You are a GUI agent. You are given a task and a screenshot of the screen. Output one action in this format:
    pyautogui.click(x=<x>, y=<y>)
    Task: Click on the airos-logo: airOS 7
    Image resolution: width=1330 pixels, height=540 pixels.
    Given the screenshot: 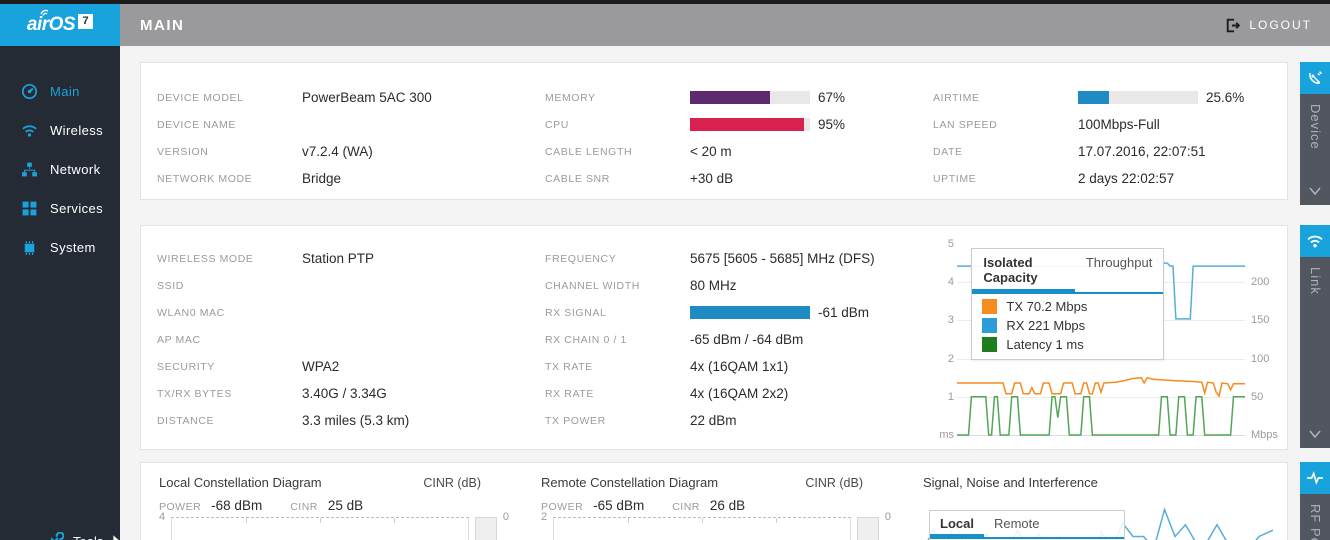 What is the action you would take?
    pyautogui.click(x=60, y=25)
    